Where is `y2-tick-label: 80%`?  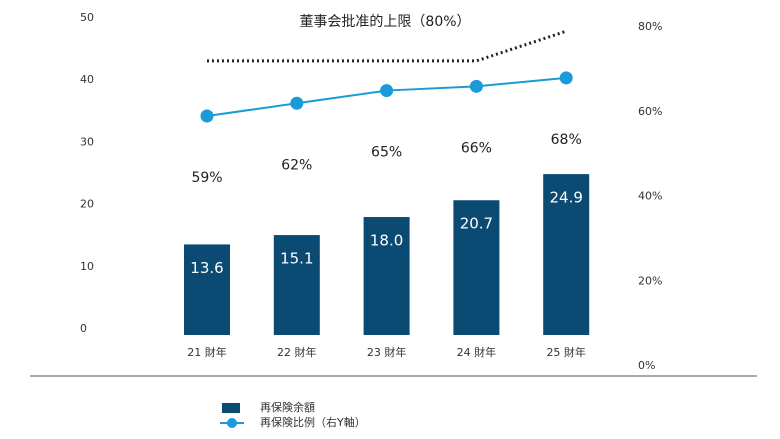
y2-tick-label: 80% is located at coordinates (650, 26).